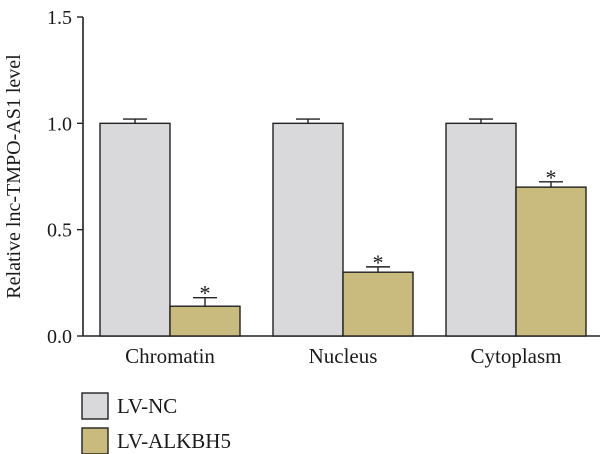  I want to click on bar-lv-alkbh5-cytoplasm, so click(551, 261).